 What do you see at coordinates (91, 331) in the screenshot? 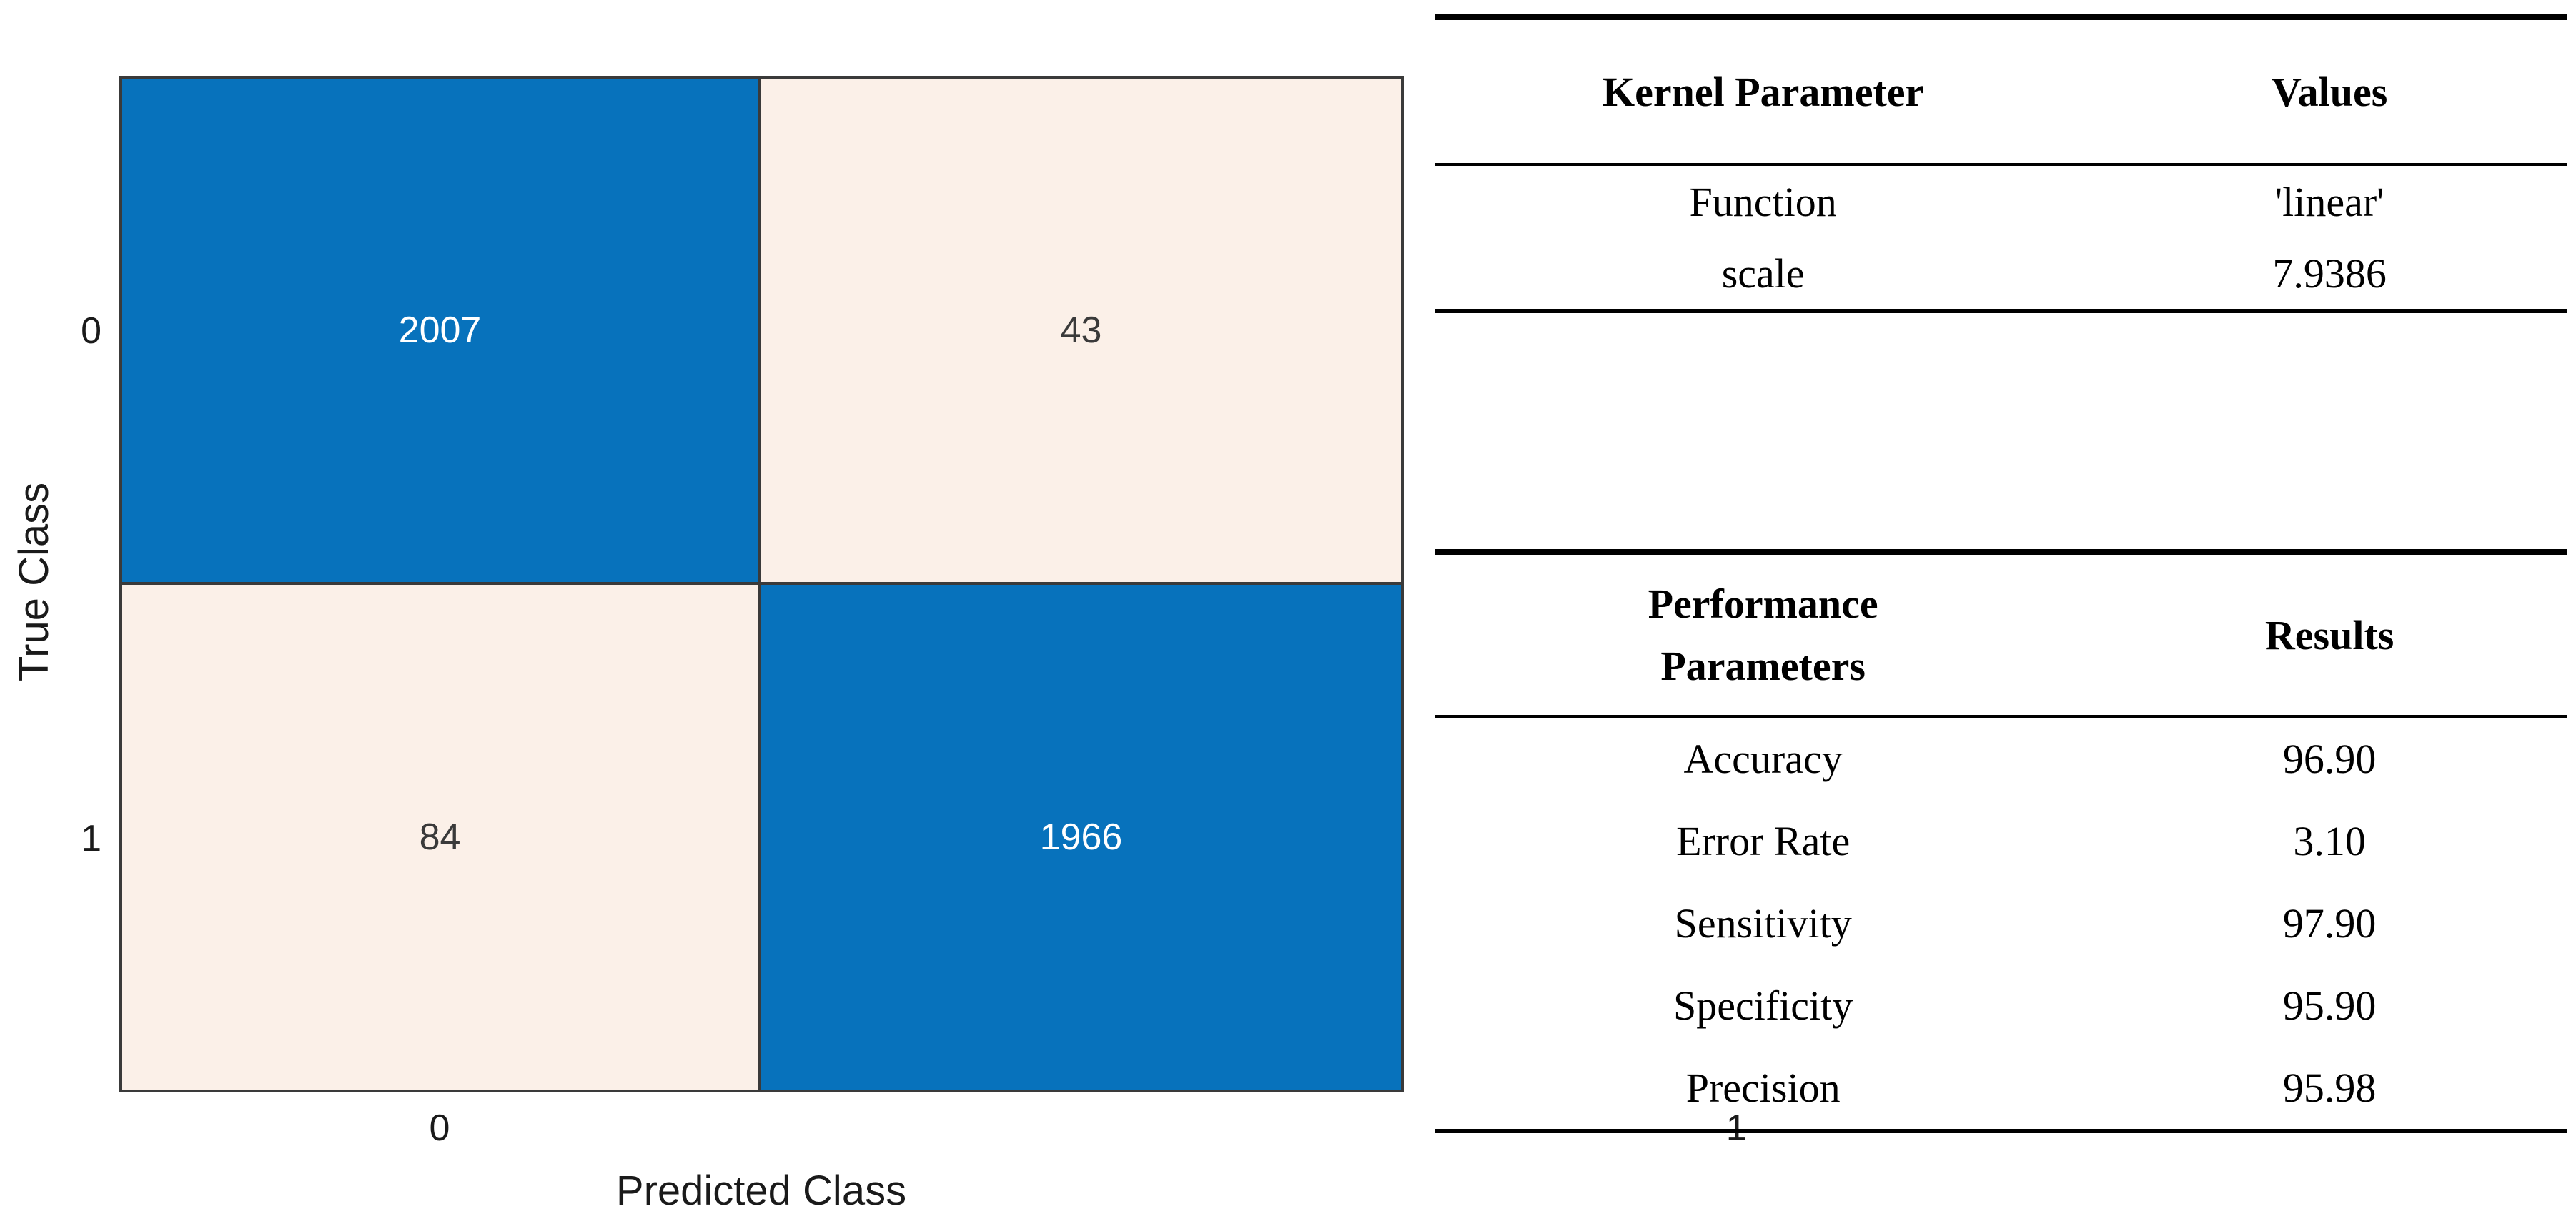
I see `y-tick-label-0: 0` at bounding box center [91, 331].